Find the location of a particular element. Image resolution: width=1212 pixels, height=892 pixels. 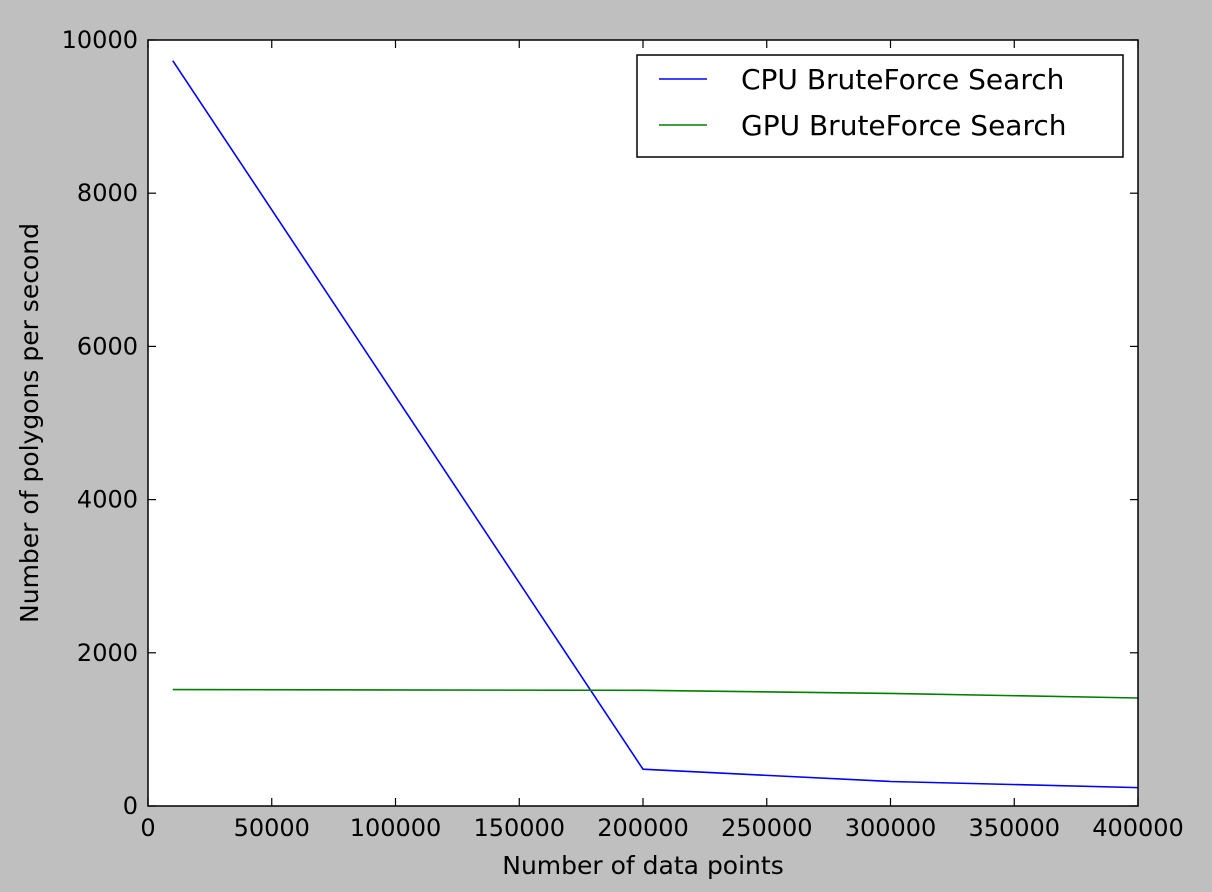

legend-label: CPU BruteForce Search is located at coordinates (902, 79).